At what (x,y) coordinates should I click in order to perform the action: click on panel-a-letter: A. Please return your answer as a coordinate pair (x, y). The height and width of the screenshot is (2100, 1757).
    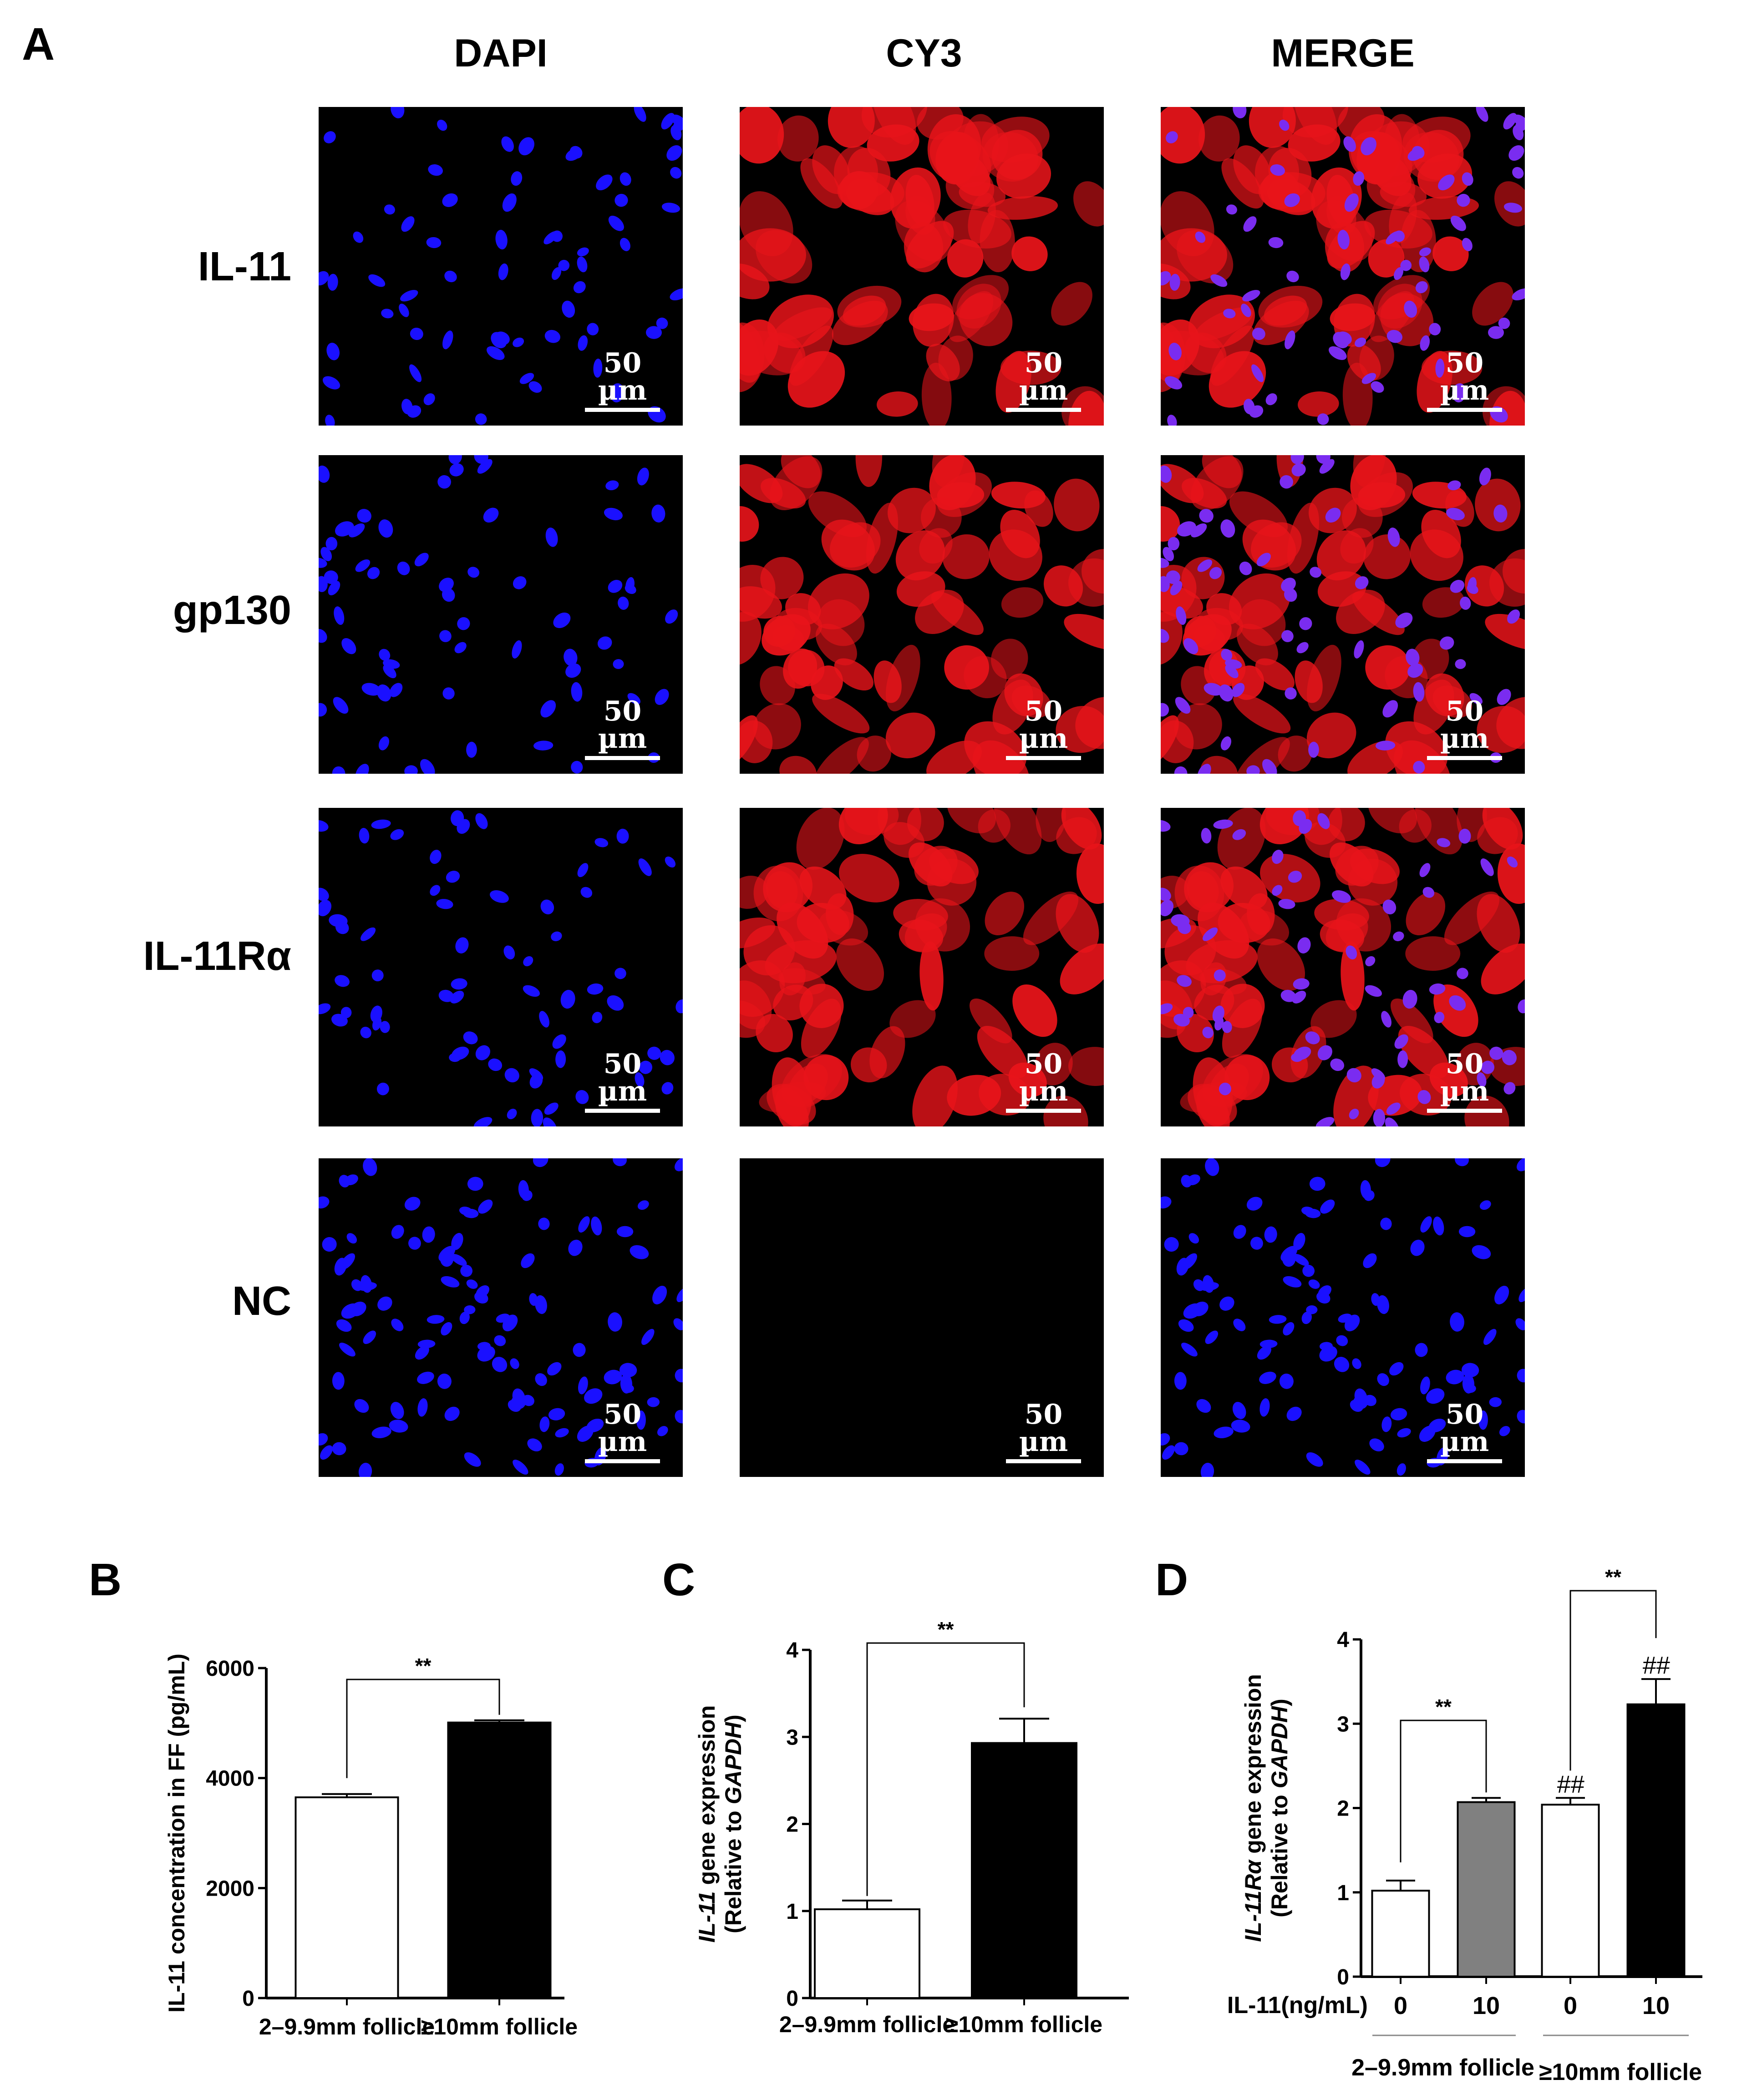
    Looking at the image, I should click on (38, 44).